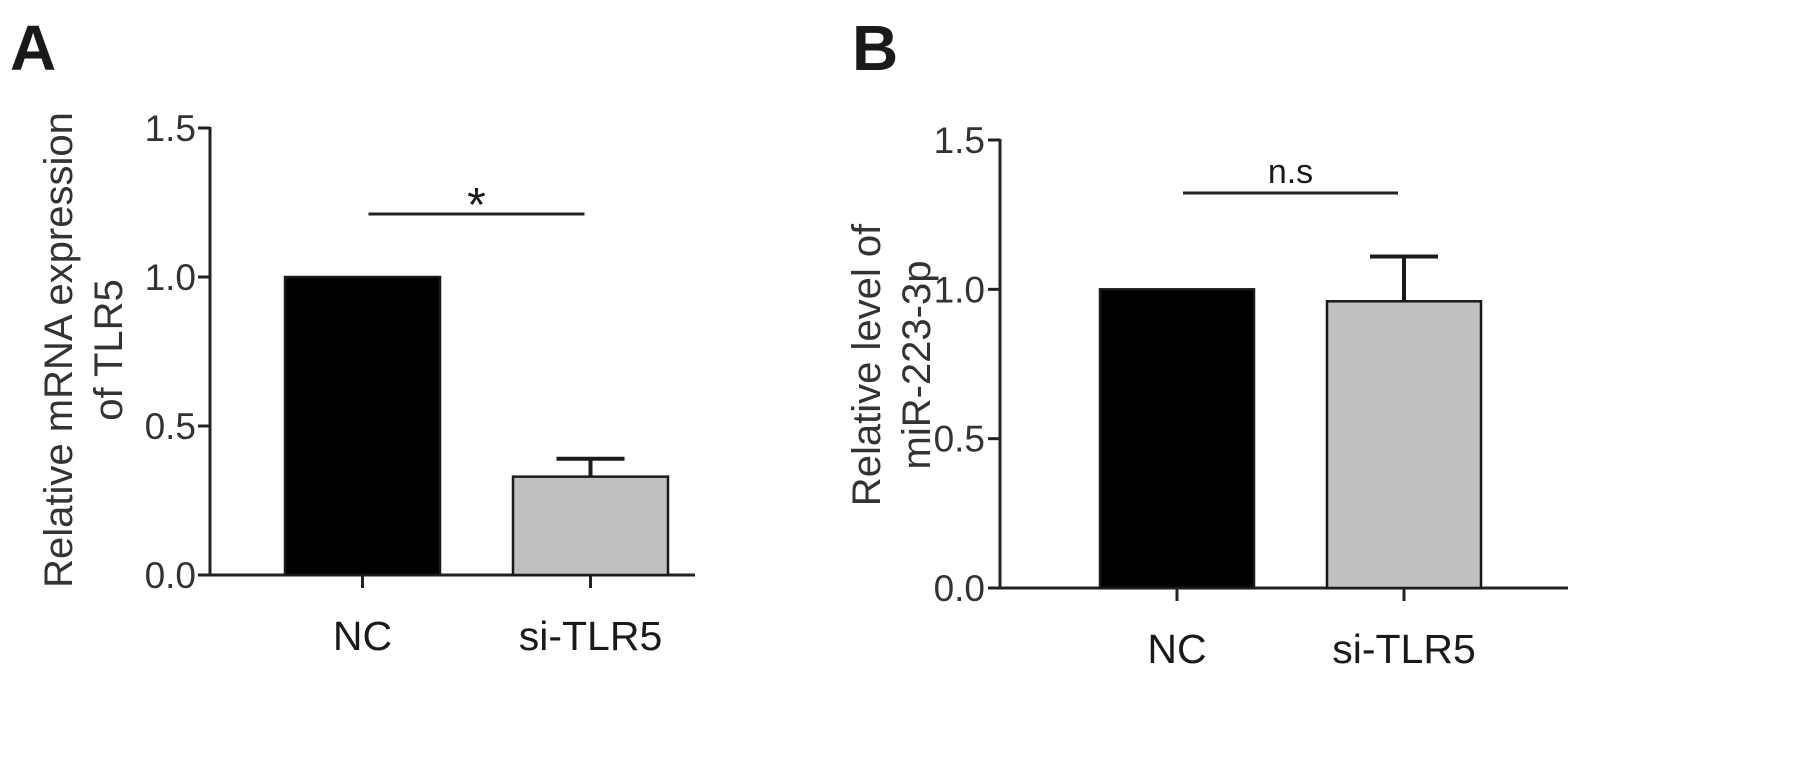 The width and height of the screenshot is (1795, 783). Describe the element at coordinates (170, 128) in the screenshot. I see `panel-a-y-tick-label: 1.5` at that location.